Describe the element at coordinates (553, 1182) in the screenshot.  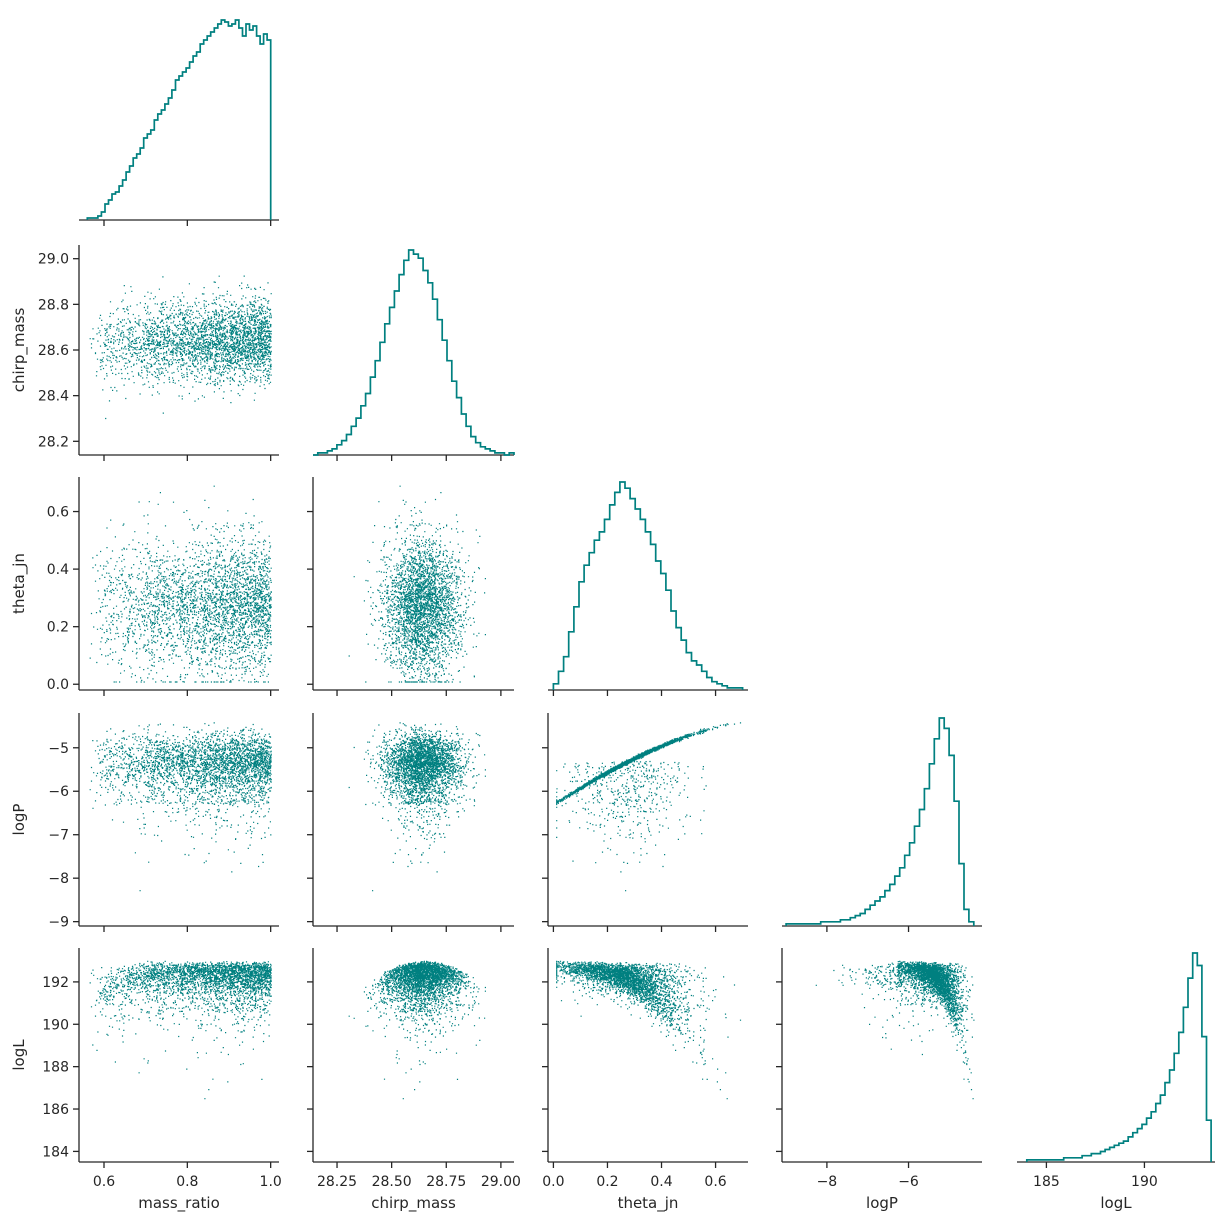
I see `x-tick-label: 0.0` at that location.